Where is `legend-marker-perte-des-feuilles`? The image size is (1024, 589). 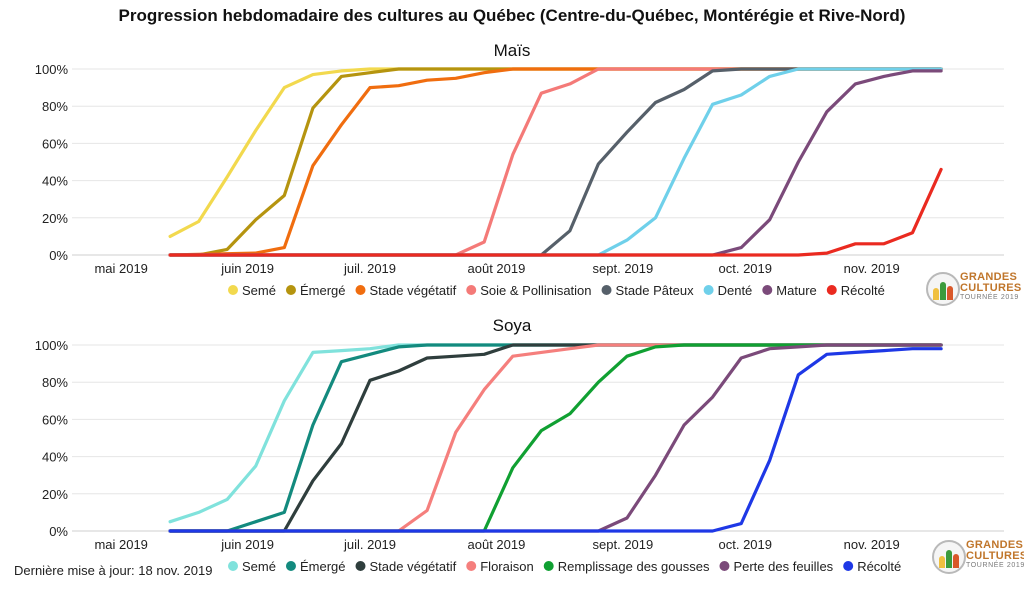
legend-marker-perte-des-feuilles is located at coordinates (724, 566).